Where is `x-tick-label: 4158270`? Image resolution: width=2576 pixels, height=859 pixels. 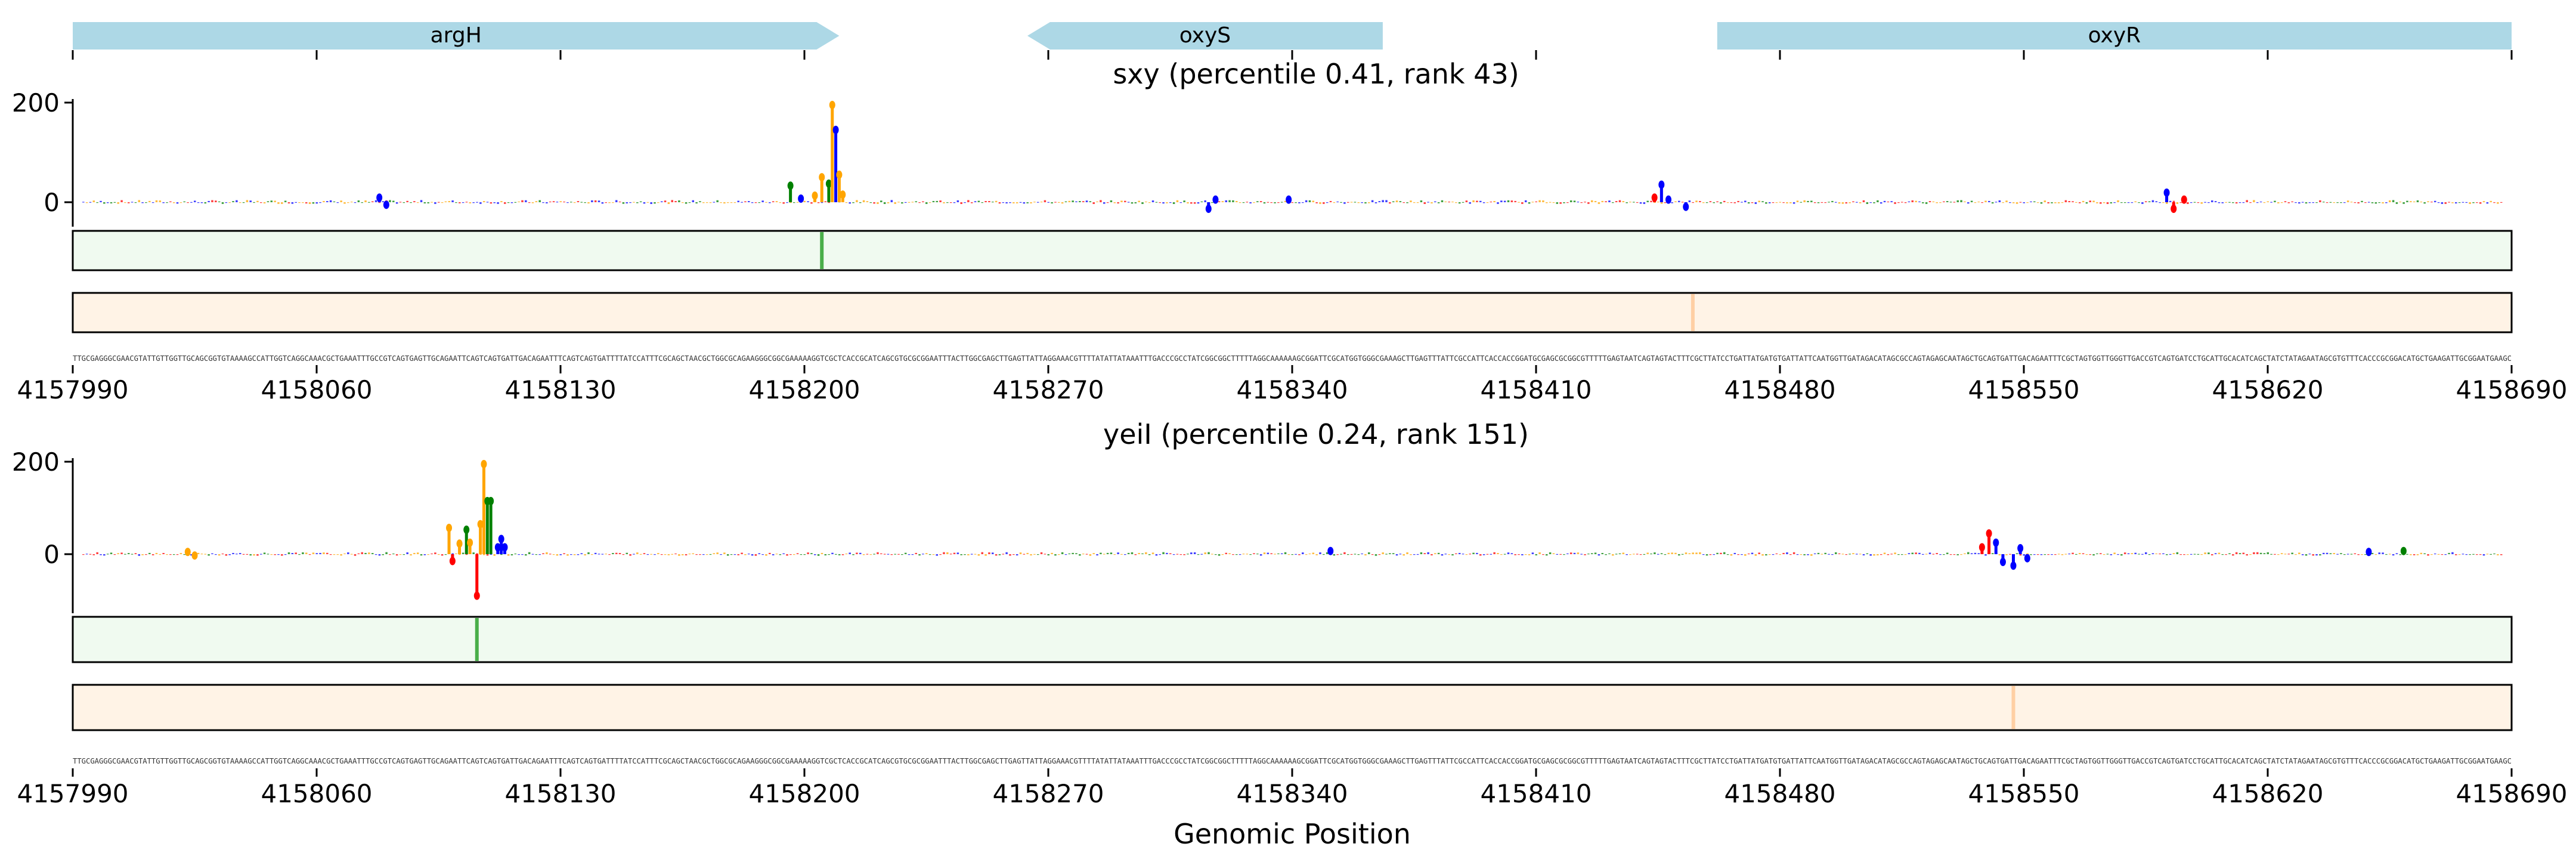 x-tick-label: 4158270 is located at coordinates (1048, 794).